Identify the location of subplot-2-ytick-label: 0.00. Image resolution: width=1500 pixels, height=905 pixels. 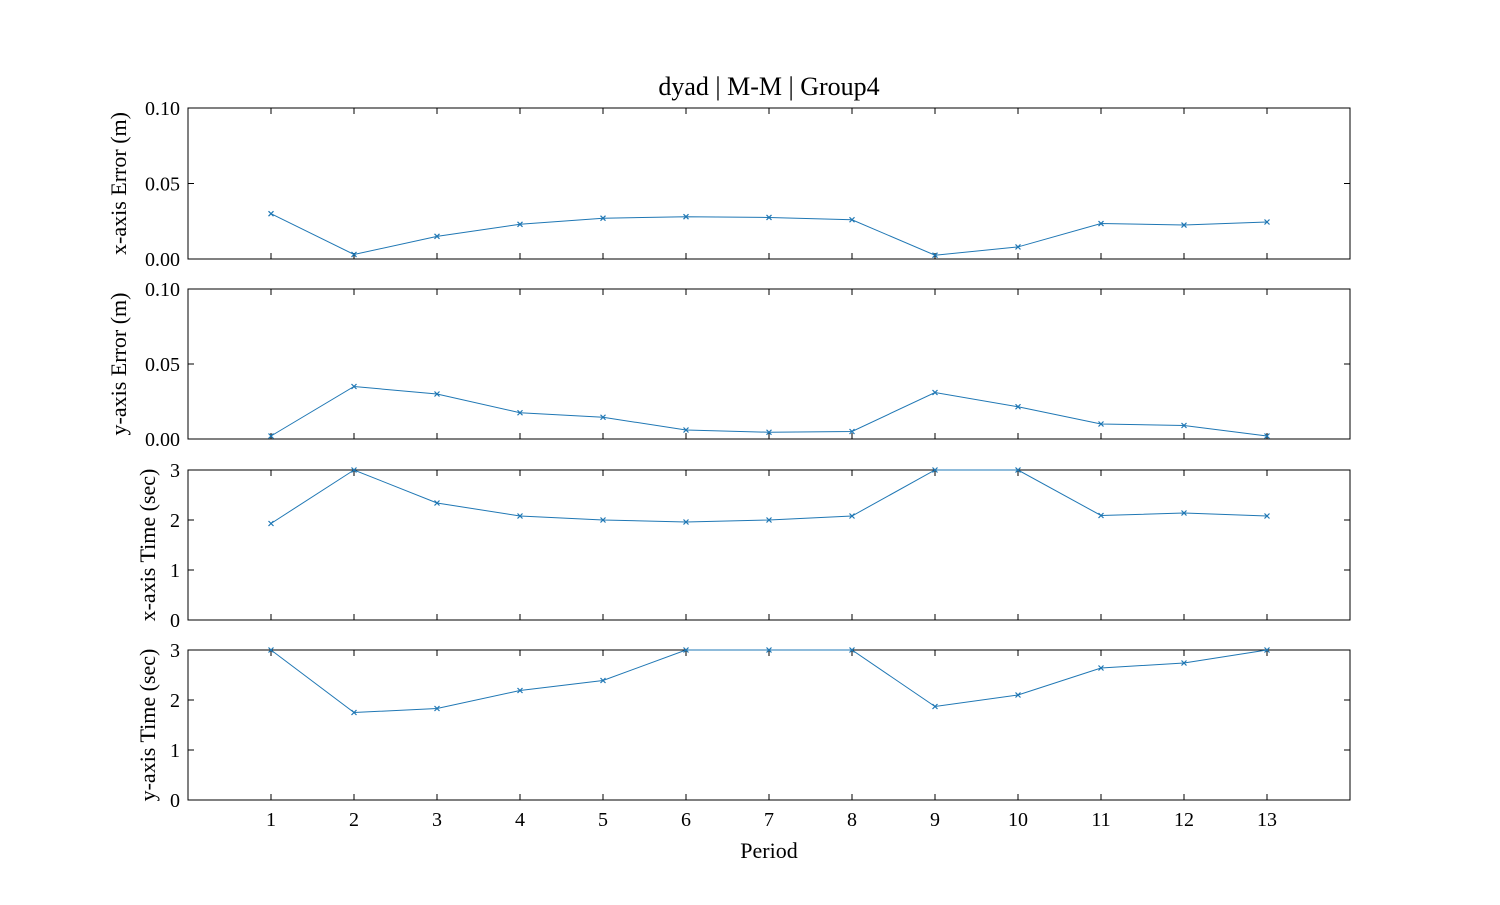
(162, 440).